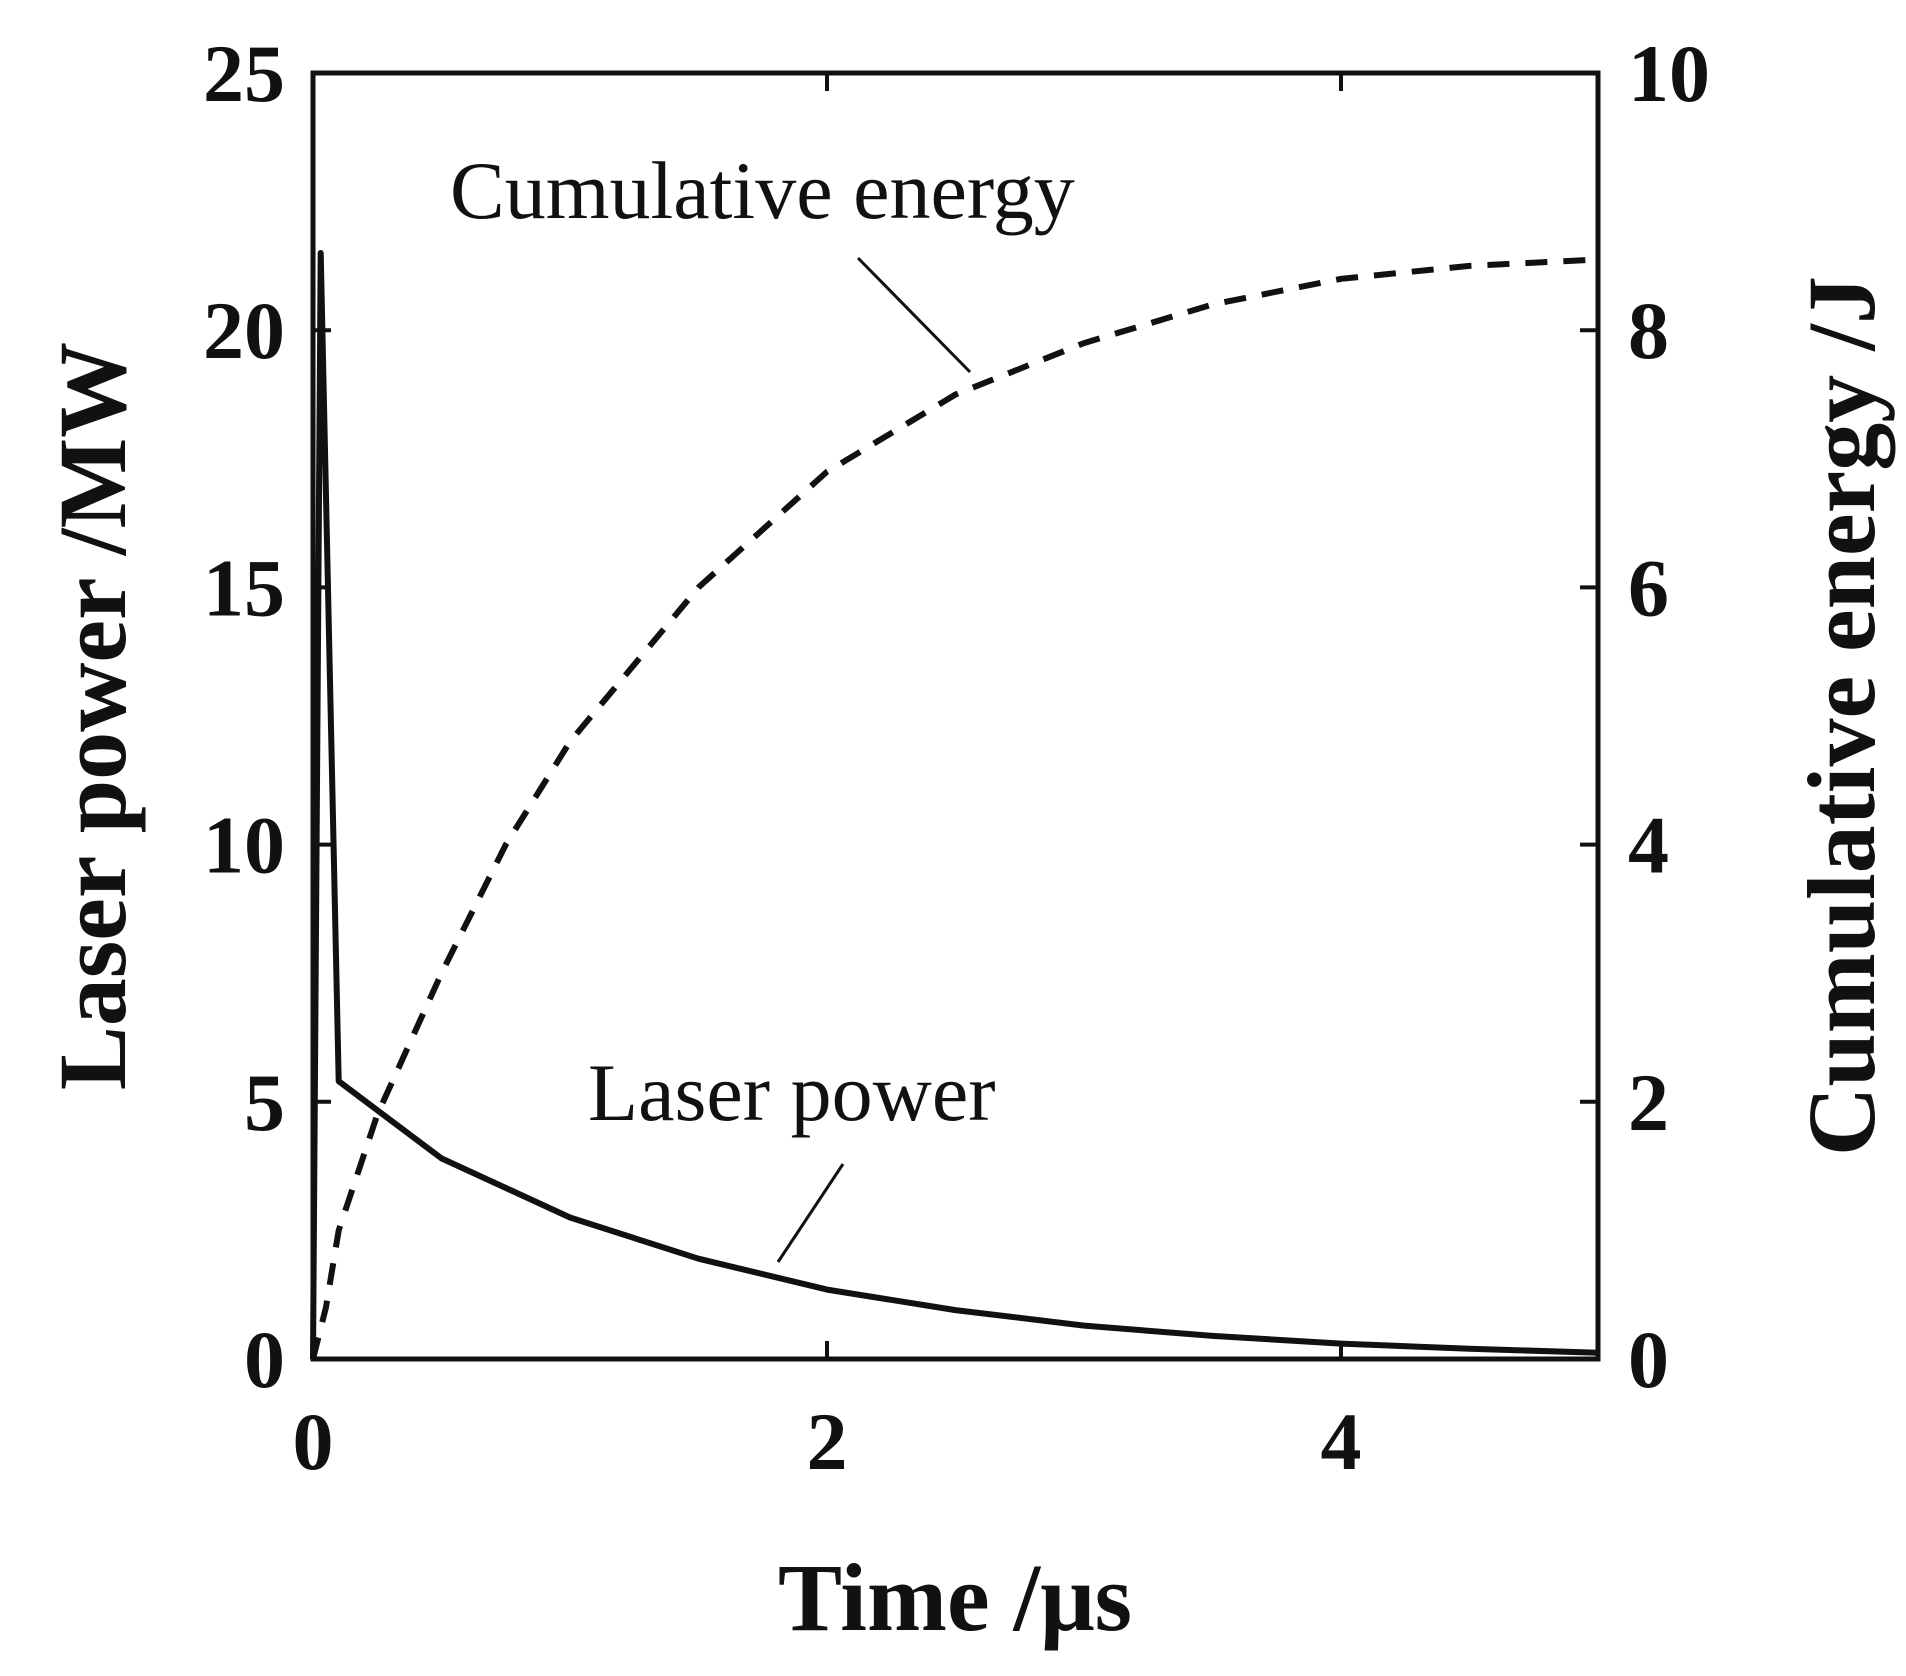 This screenshot has height=1676, width=1906. Describe the element at coordinates (1648, 1102) in the screenshot. I see `y-right-tick-label: 2` at that location.